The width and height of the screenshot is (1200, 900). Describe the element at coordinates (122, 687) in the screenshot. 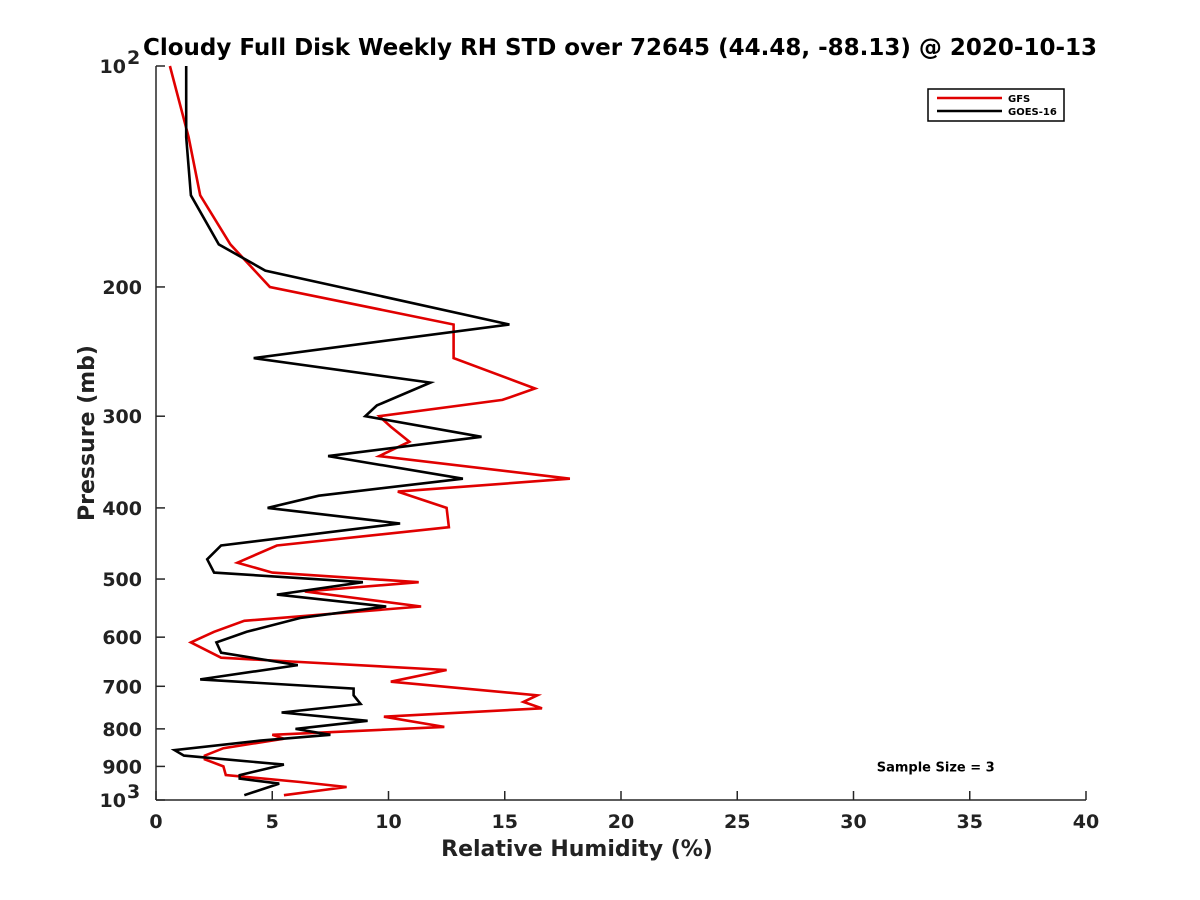

I see `y-tick-label: 700` at that location.